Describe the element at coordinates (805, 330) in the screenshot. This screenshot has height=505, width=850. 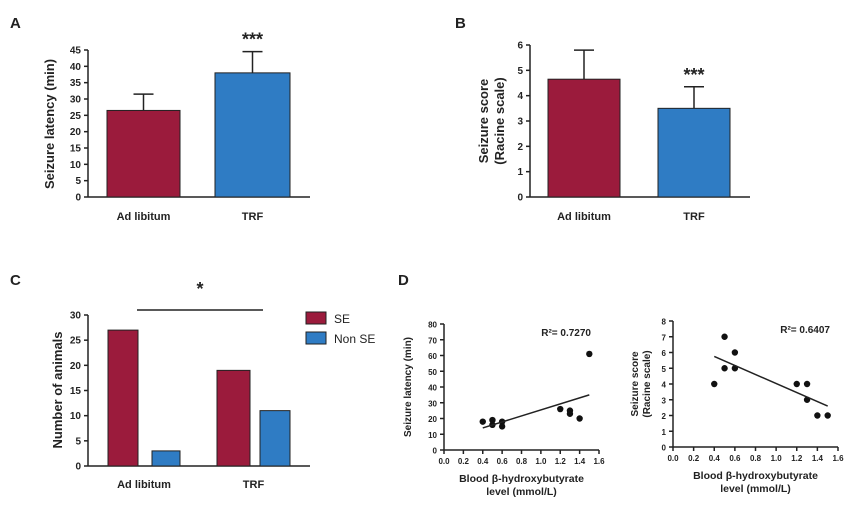
I see `r-squared-label: R²= 0.6407` at that location.